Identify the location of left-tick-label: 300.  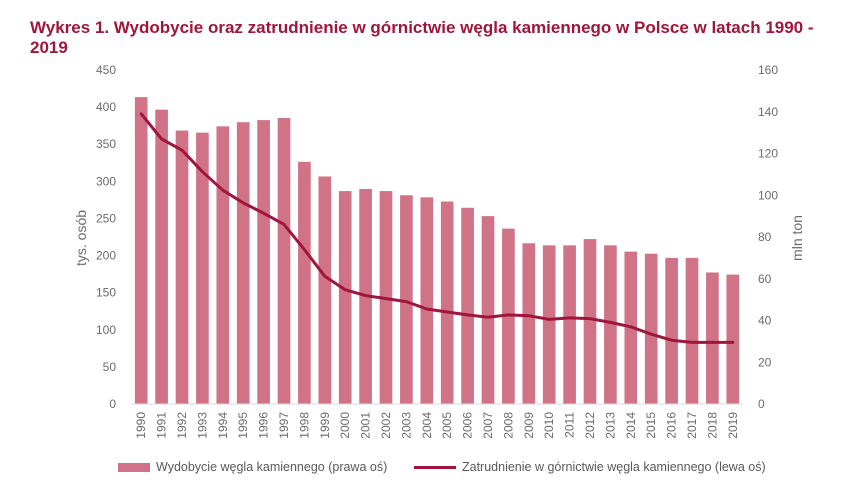
(106, 181).